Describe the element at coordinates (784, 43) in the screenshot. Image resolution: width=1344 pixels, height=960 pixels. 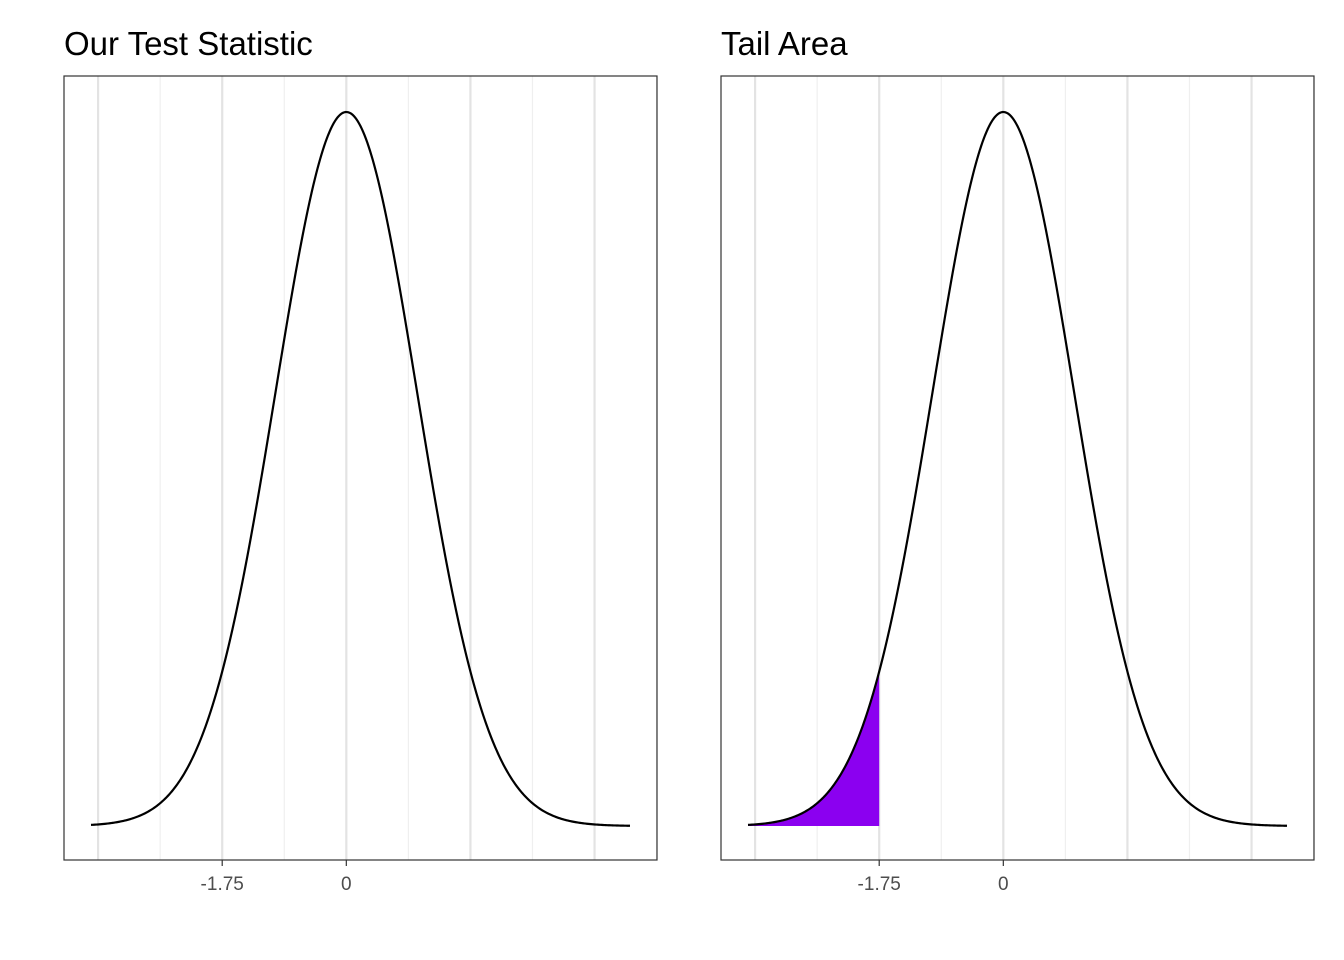
I see `panel-title: Tail Area` at that location.